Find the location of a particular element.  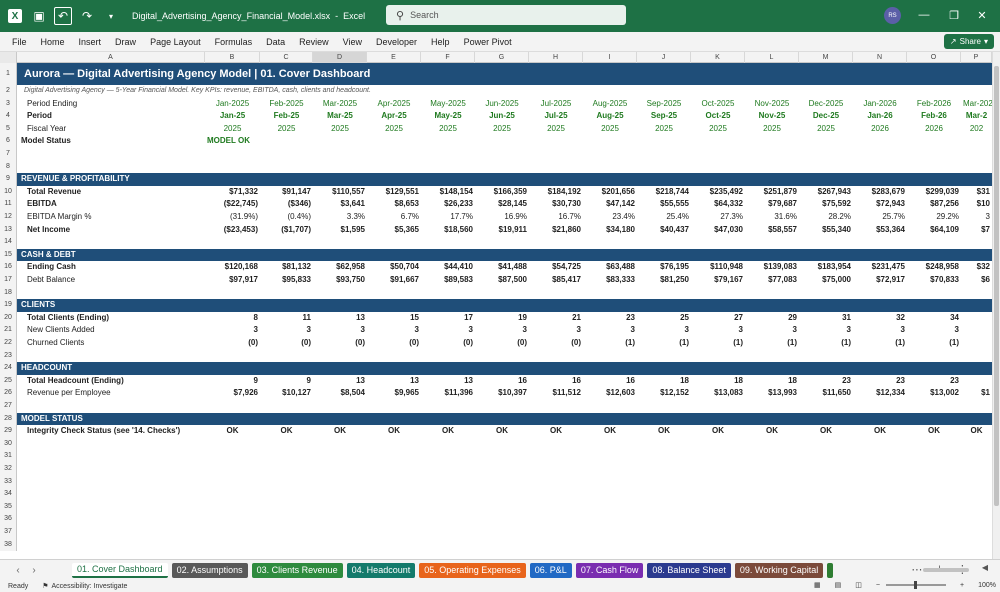

row-header: 37 is located at coordinates (8, 532).